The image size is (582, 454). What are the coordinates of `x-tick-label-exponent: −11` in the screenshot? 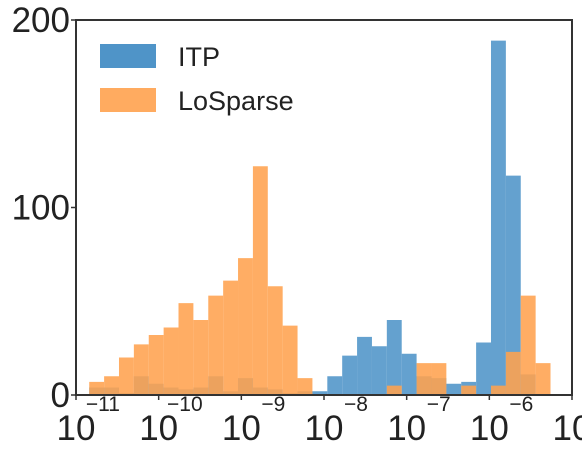 It's located at (103, 404).